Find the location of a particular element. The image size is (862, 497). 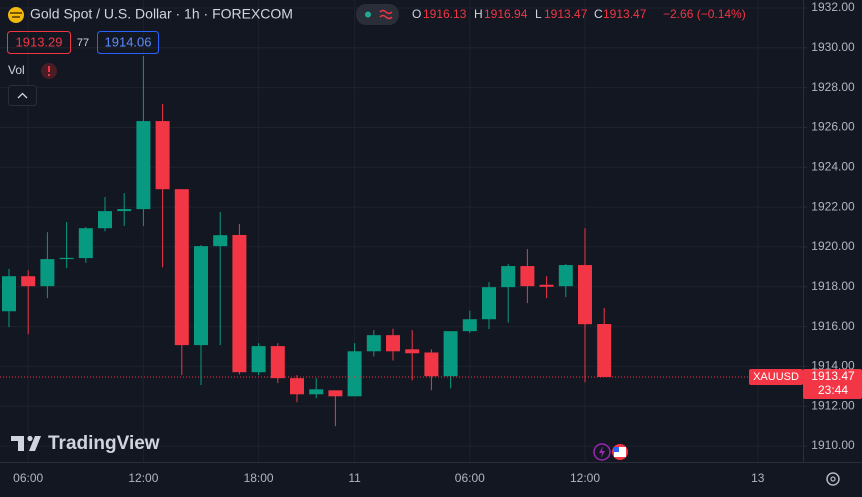

last-price-label: 1913.47 is located at coordinates (833, 376).